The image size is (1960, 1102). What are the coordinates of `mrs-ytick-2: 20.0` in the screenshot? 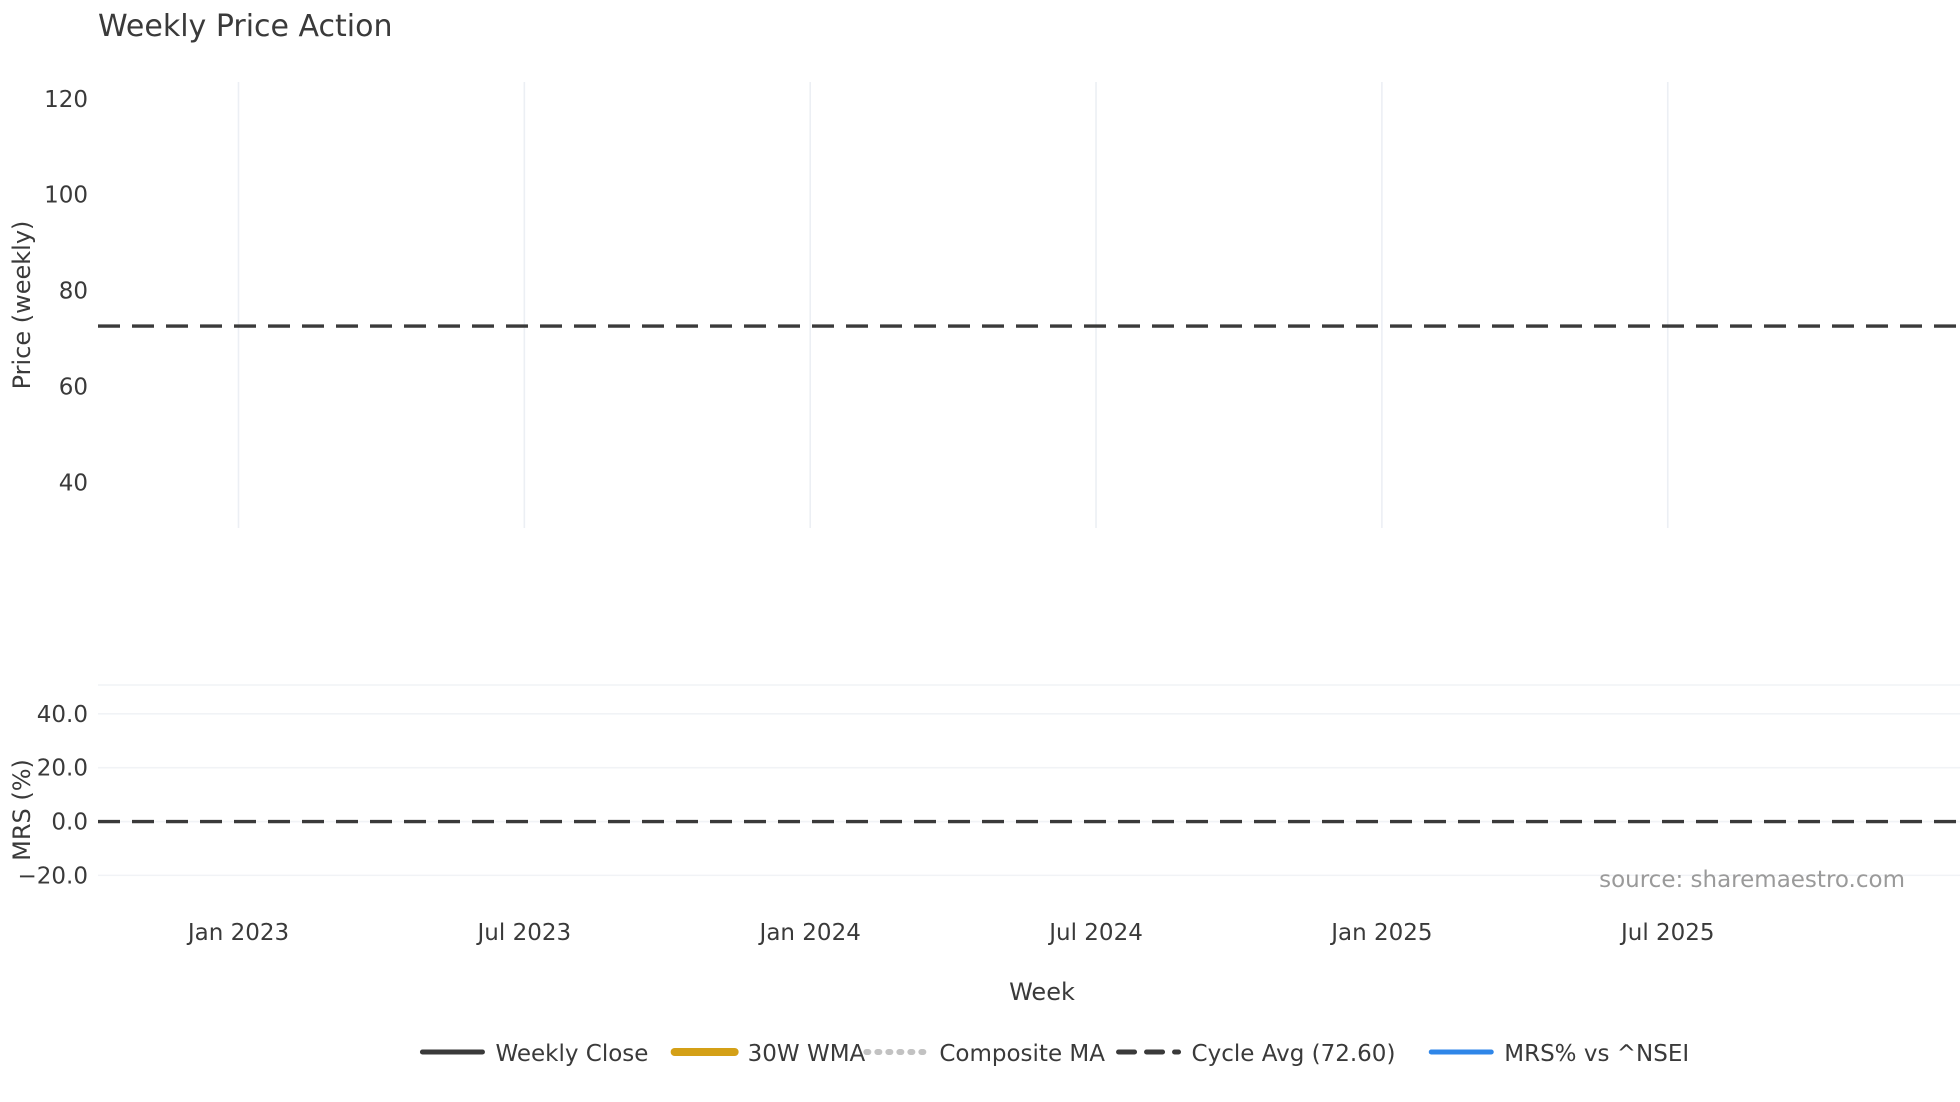 It's located at (62, 769).